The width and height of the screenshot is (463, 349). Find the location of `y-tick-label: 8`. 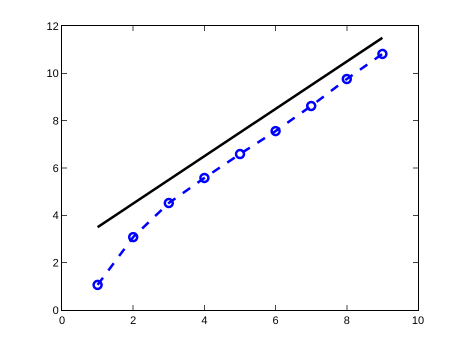

y-tick-label: 8 is located at coordinates (55, 122).